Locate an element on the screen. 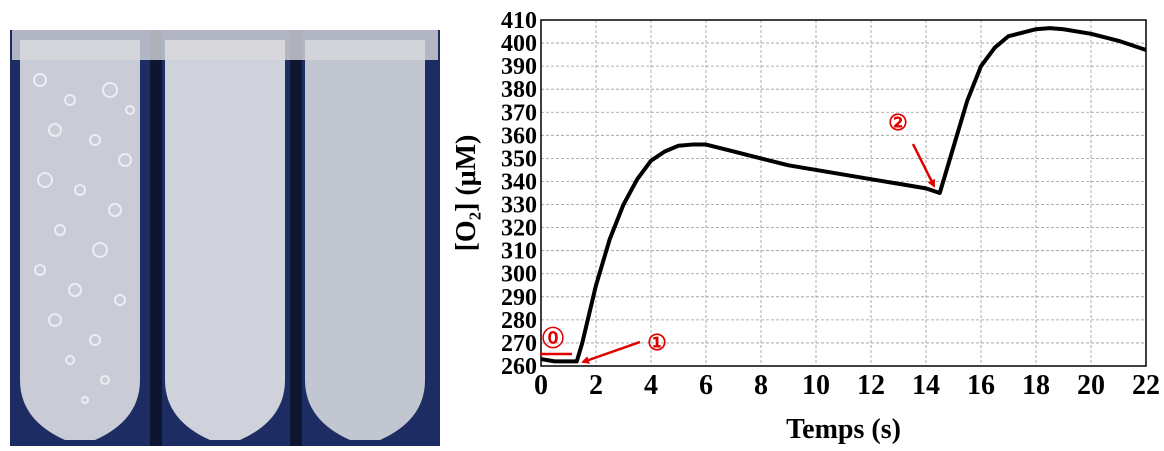 Image resolution: width=1164 pixels, height=451 pixels. tube-caps is located at coordinates (225, 45).